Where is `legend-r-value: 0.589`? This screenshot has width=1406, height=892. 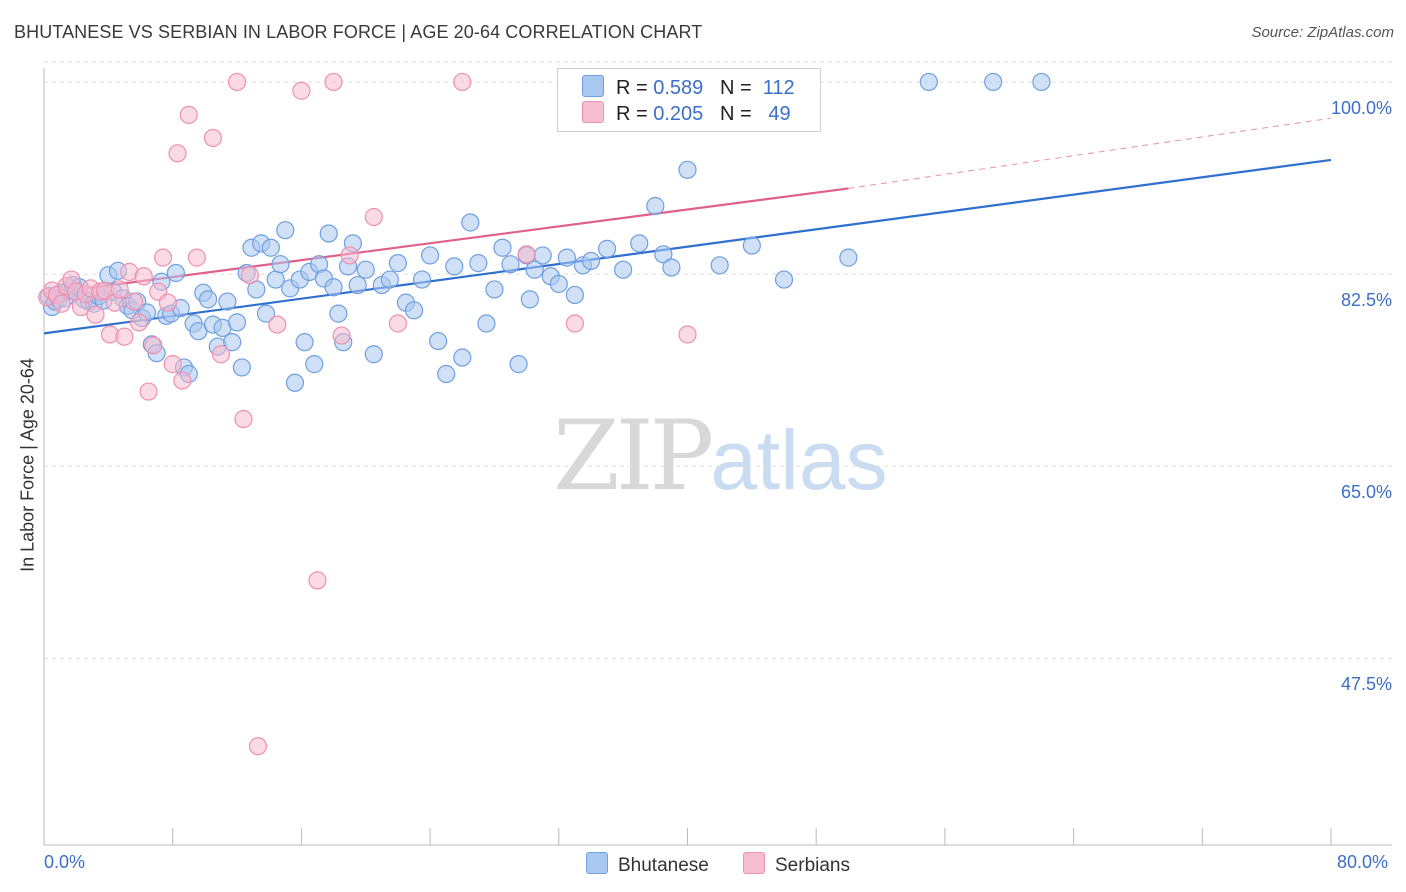
legend-r-value: 0.589 is located at coordinates (678, 88).